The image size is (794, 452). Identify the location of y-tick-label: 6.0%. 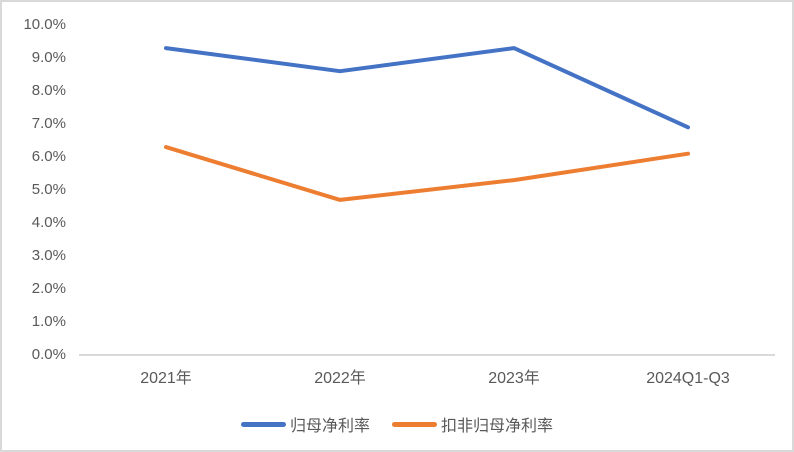
(48, 156).